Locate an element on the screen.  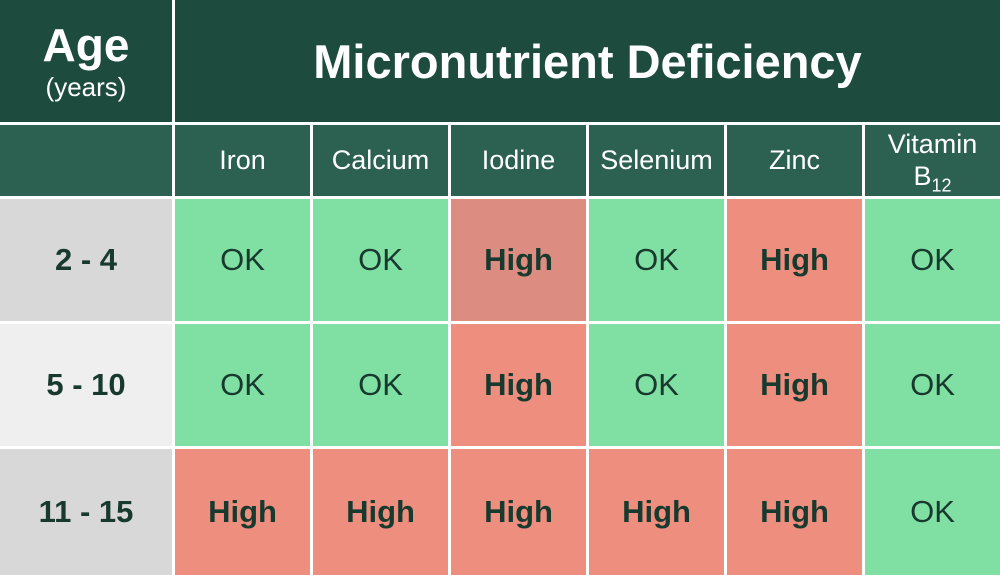
cell-2-4-zinc: High is located at coordinates (794, 260).